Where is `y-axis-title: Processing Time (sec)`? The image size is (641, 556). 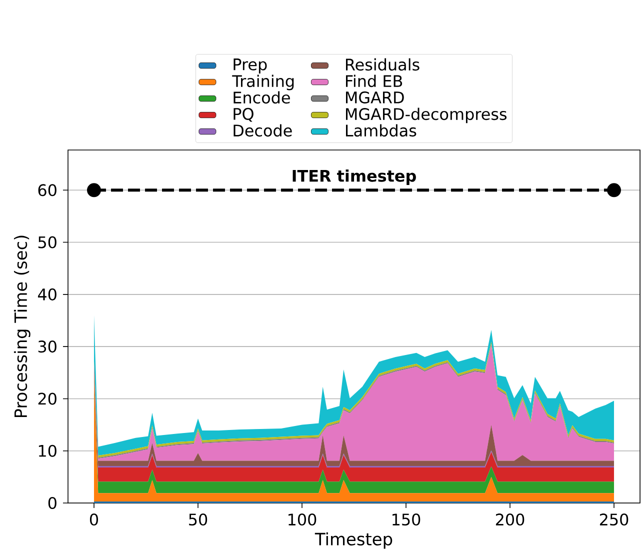 y-axis-title: Processing Time (sec) is located at coordinates (22, 327).